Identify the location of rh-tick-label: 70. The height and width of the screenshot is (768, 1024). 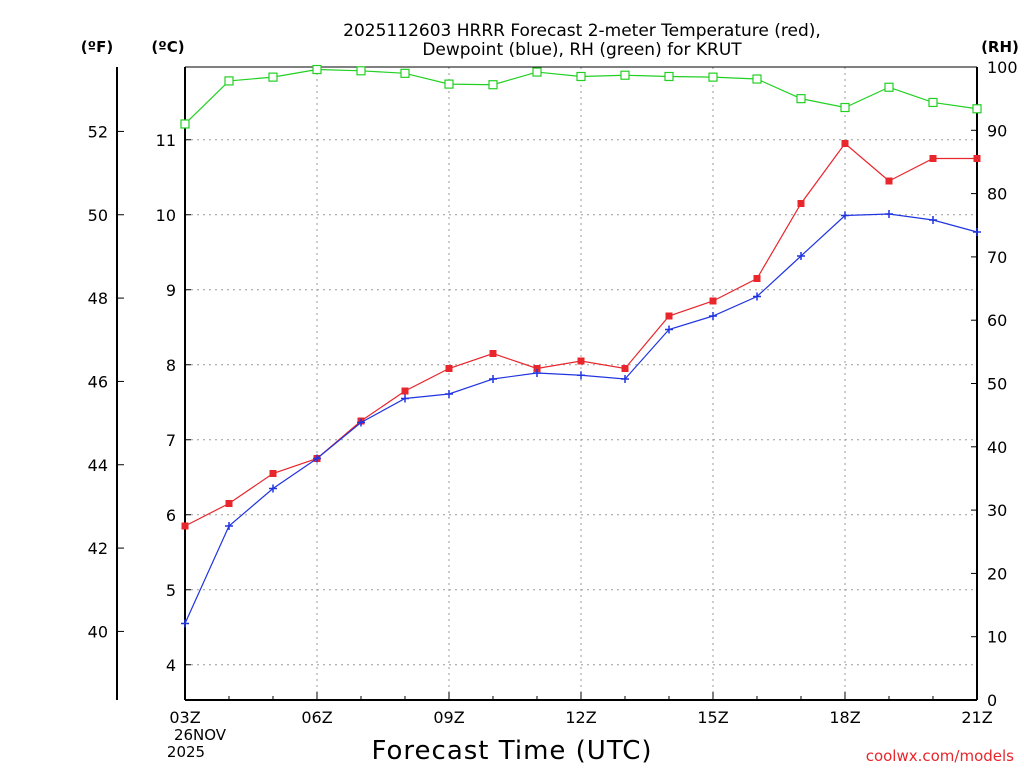
(997, 257).